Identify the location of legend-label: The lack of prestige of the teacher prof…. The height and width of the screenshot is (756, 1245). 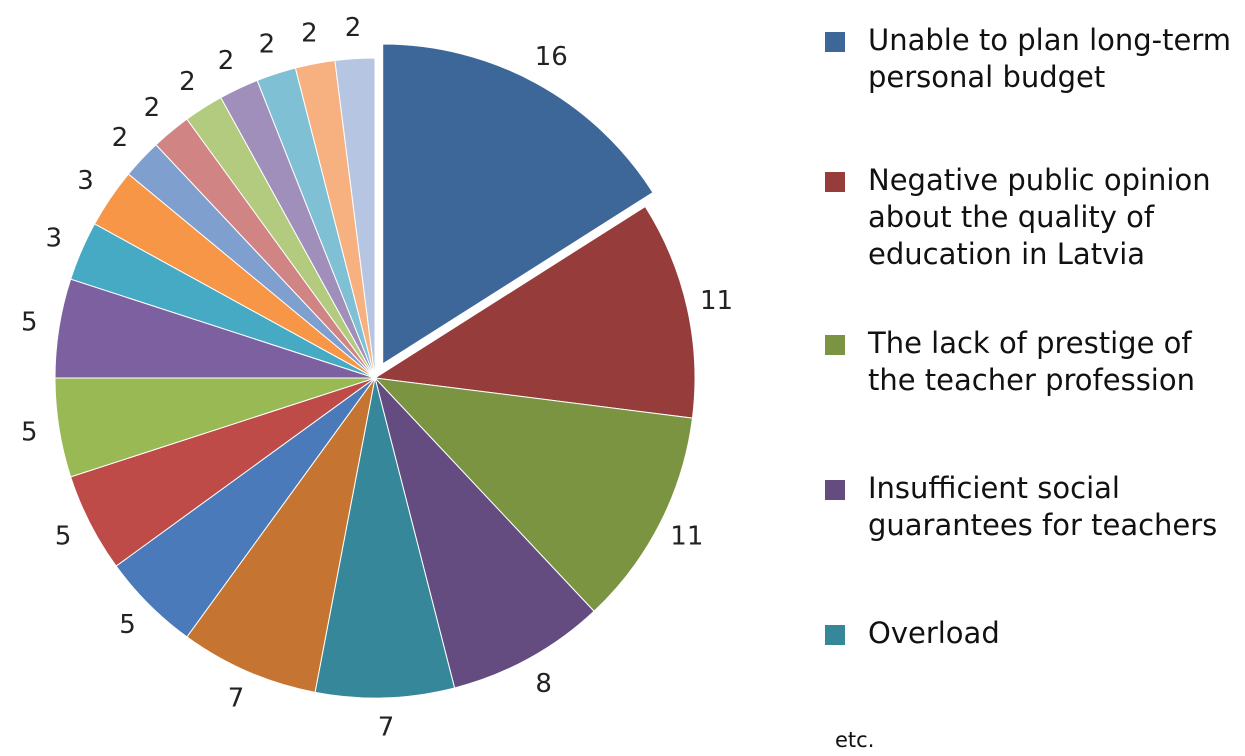
(1031, 361).